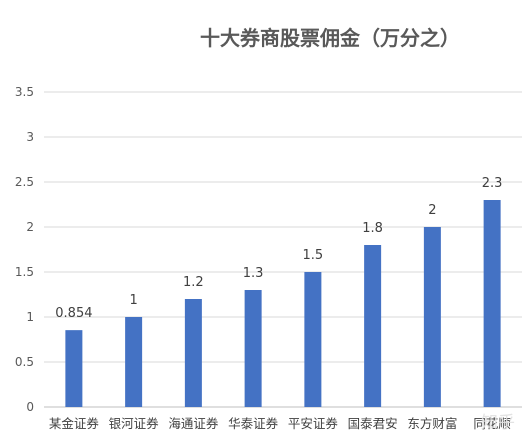  What do you see at coordinates (313, 255) in the screenshot?
I see `data-label: 1.5` at bounding box center [313, 255].